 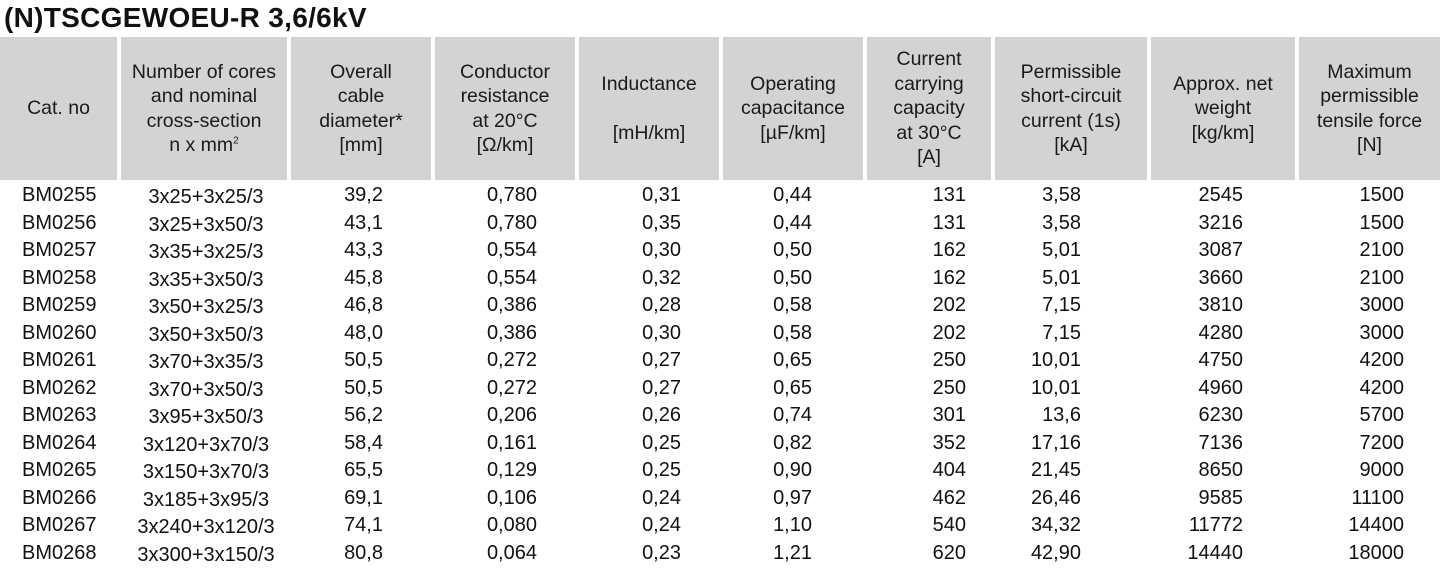 I want to click on cell-cores-cross-section: 3x150+3x70/3, so click(x=206, y=473).